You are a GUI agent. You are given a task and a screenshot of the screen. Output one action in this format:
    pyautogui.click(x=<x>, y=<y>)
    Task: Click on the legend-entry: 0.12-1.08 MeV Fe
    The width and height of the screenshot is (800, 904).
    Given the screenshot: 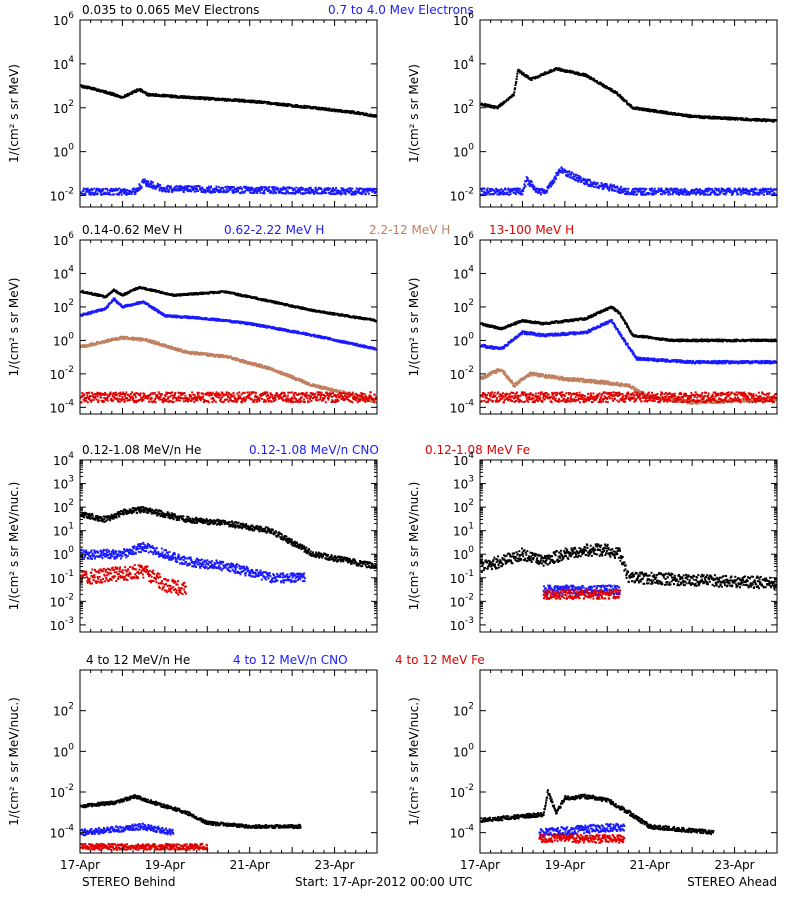 What is the action you would take?
    pyautogui.click(x=477, y=450)
    